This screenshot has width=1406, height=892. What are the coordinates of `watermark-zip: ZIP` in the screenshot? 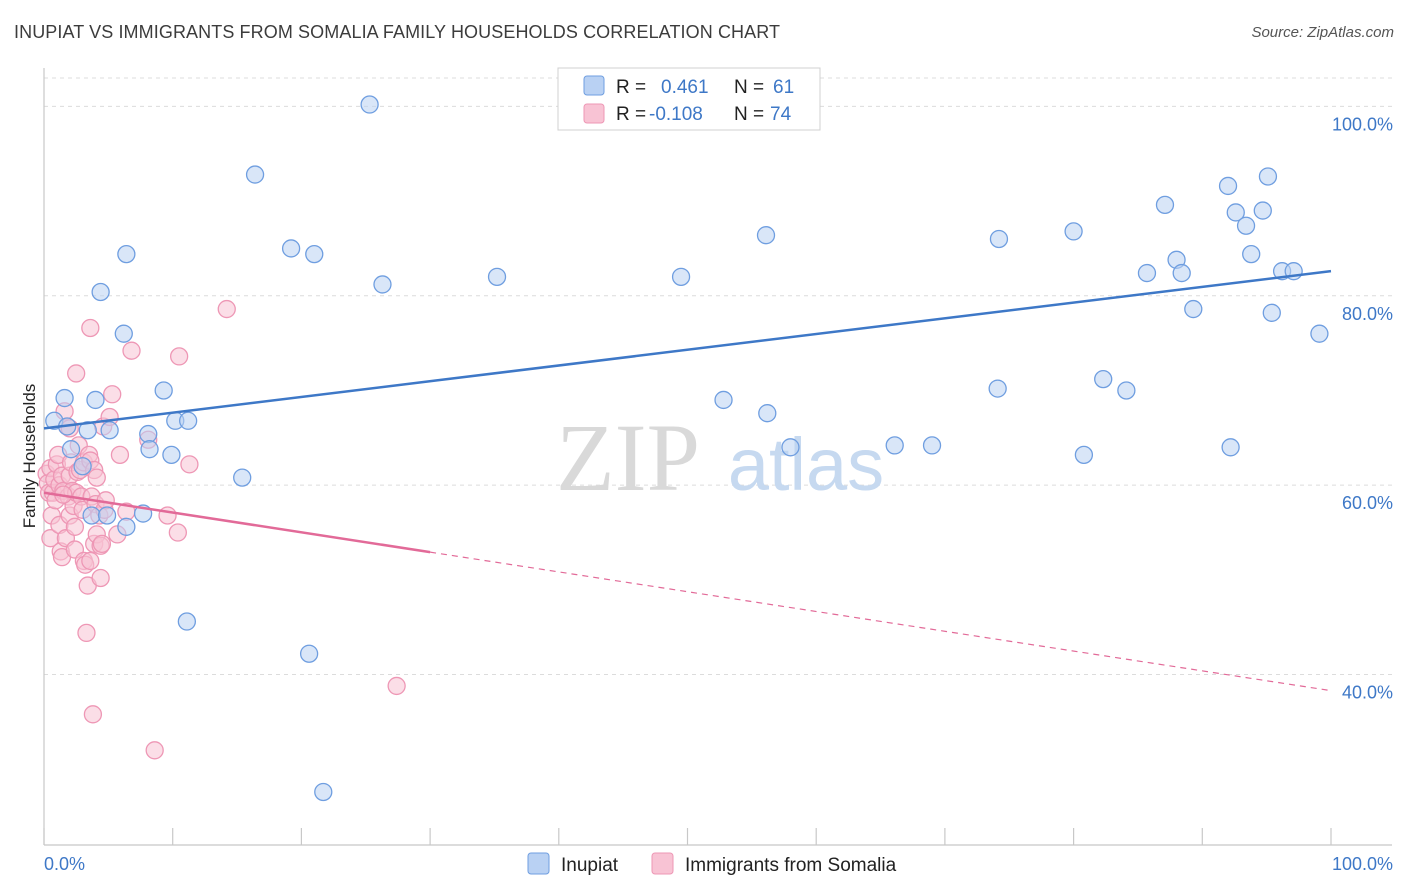 It's located at (628, 457).